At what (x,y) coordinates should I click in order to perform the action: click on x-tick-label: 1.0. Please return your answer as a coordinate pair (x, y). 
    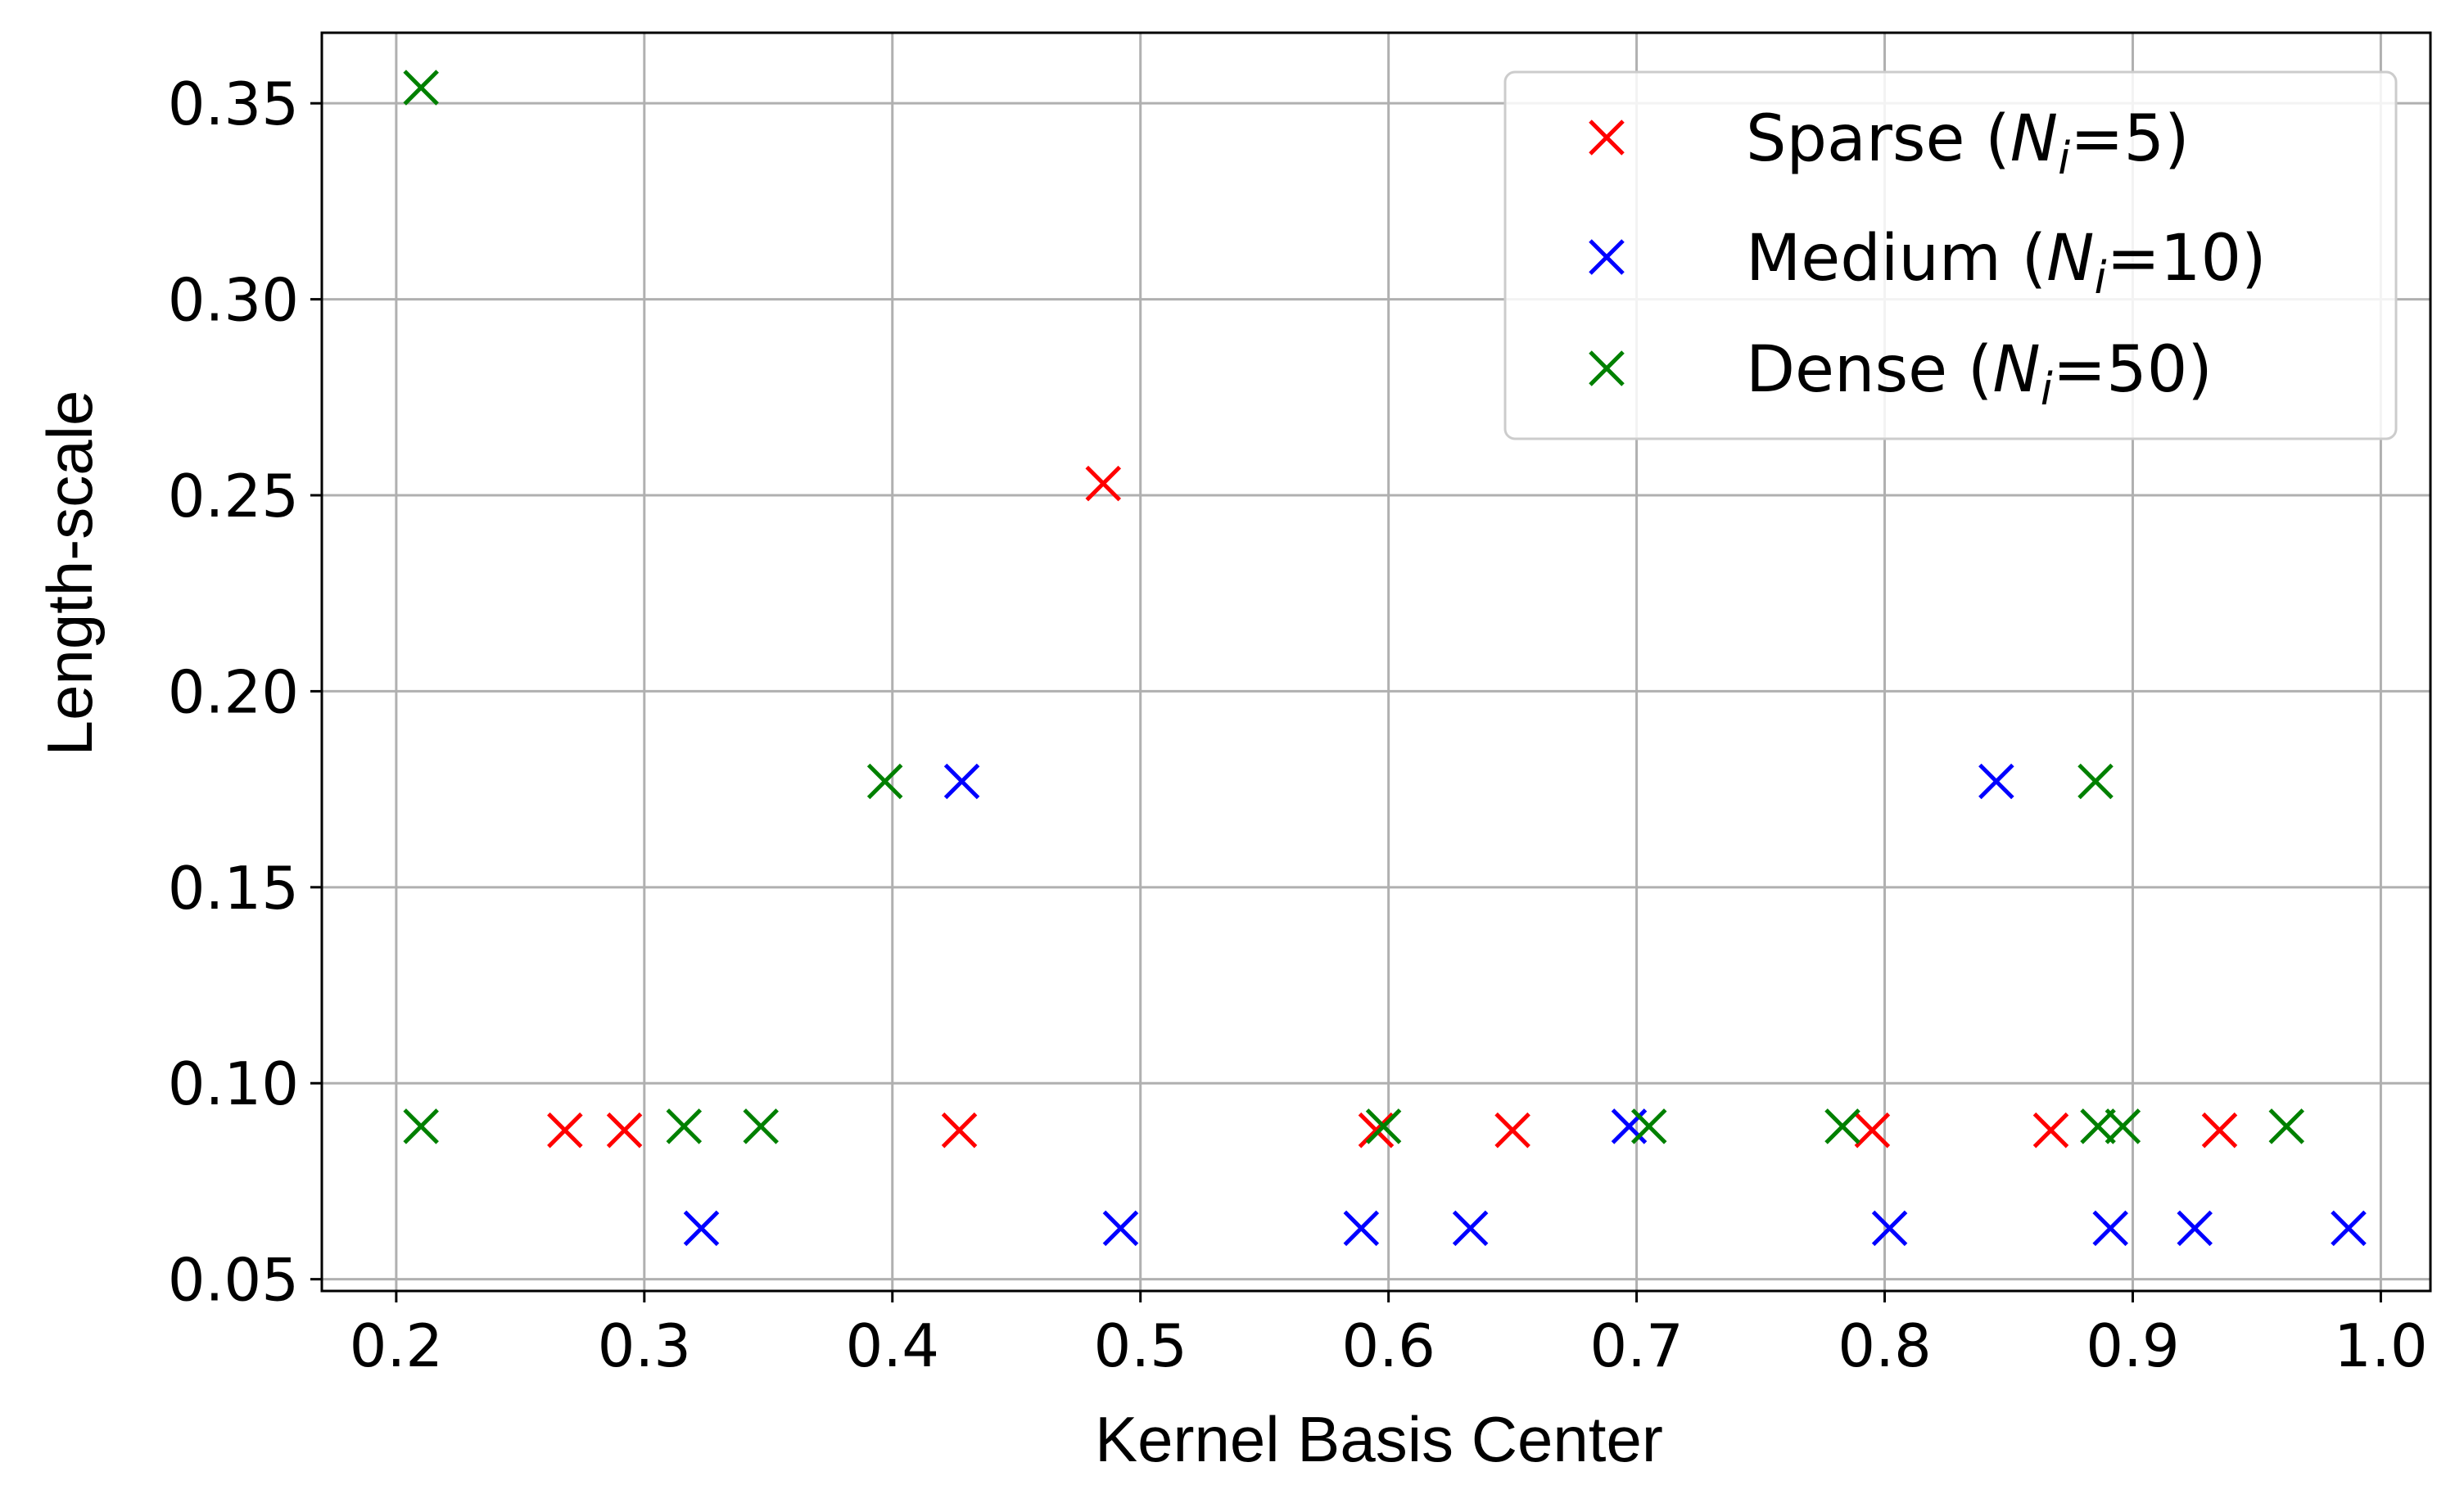
    Looking at the image, I should click on (2381, 1346).